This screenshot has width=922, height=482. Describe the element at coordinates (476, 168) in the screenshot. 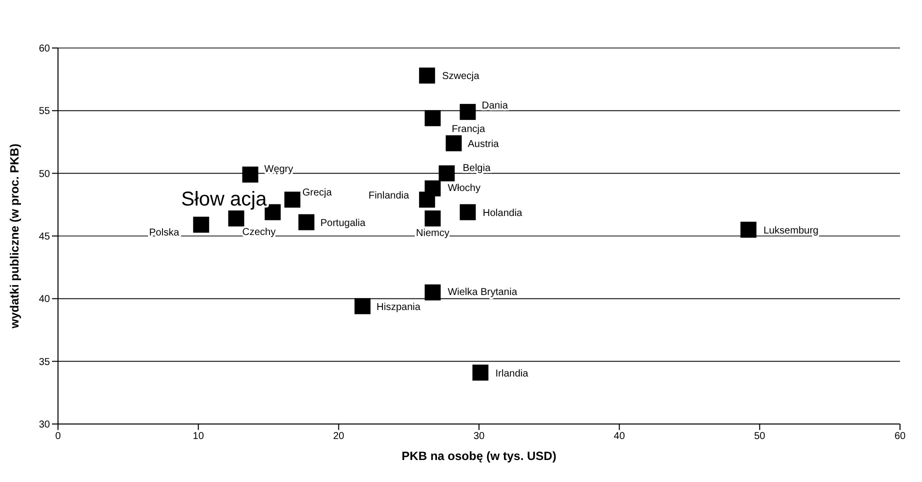

I see `annotation: Belgia` at that location.